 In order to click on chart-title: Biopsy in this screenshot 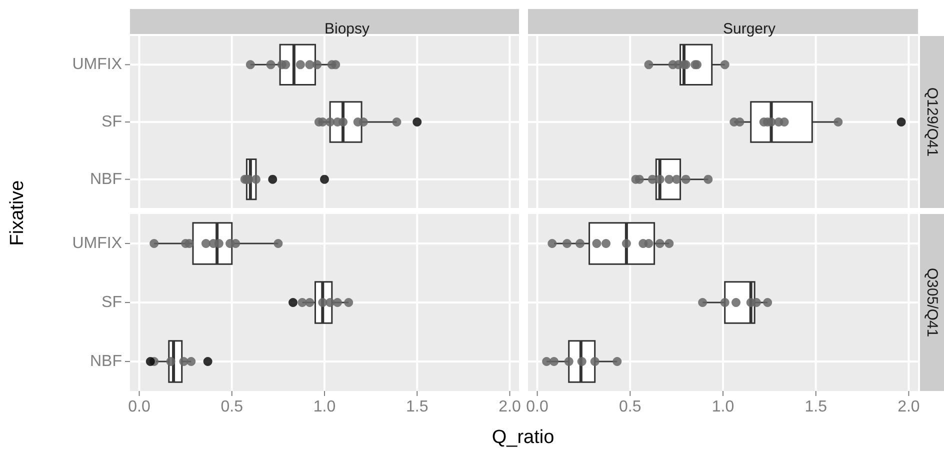, I will do `click(347, 29)`.